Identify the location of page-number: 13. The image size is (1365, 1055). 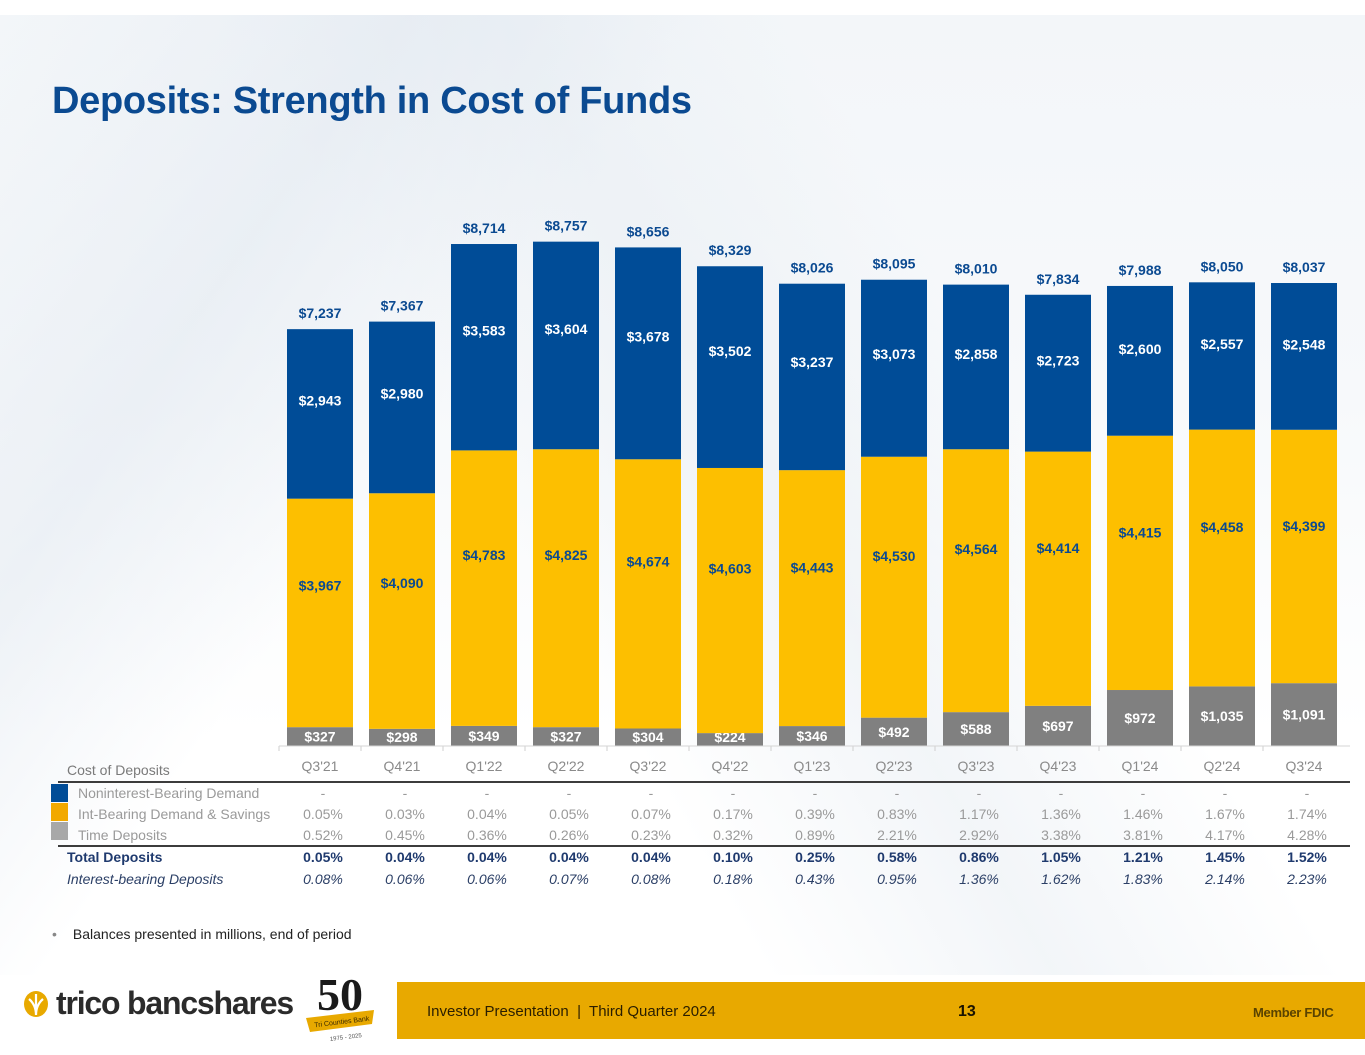
(967, 1011).